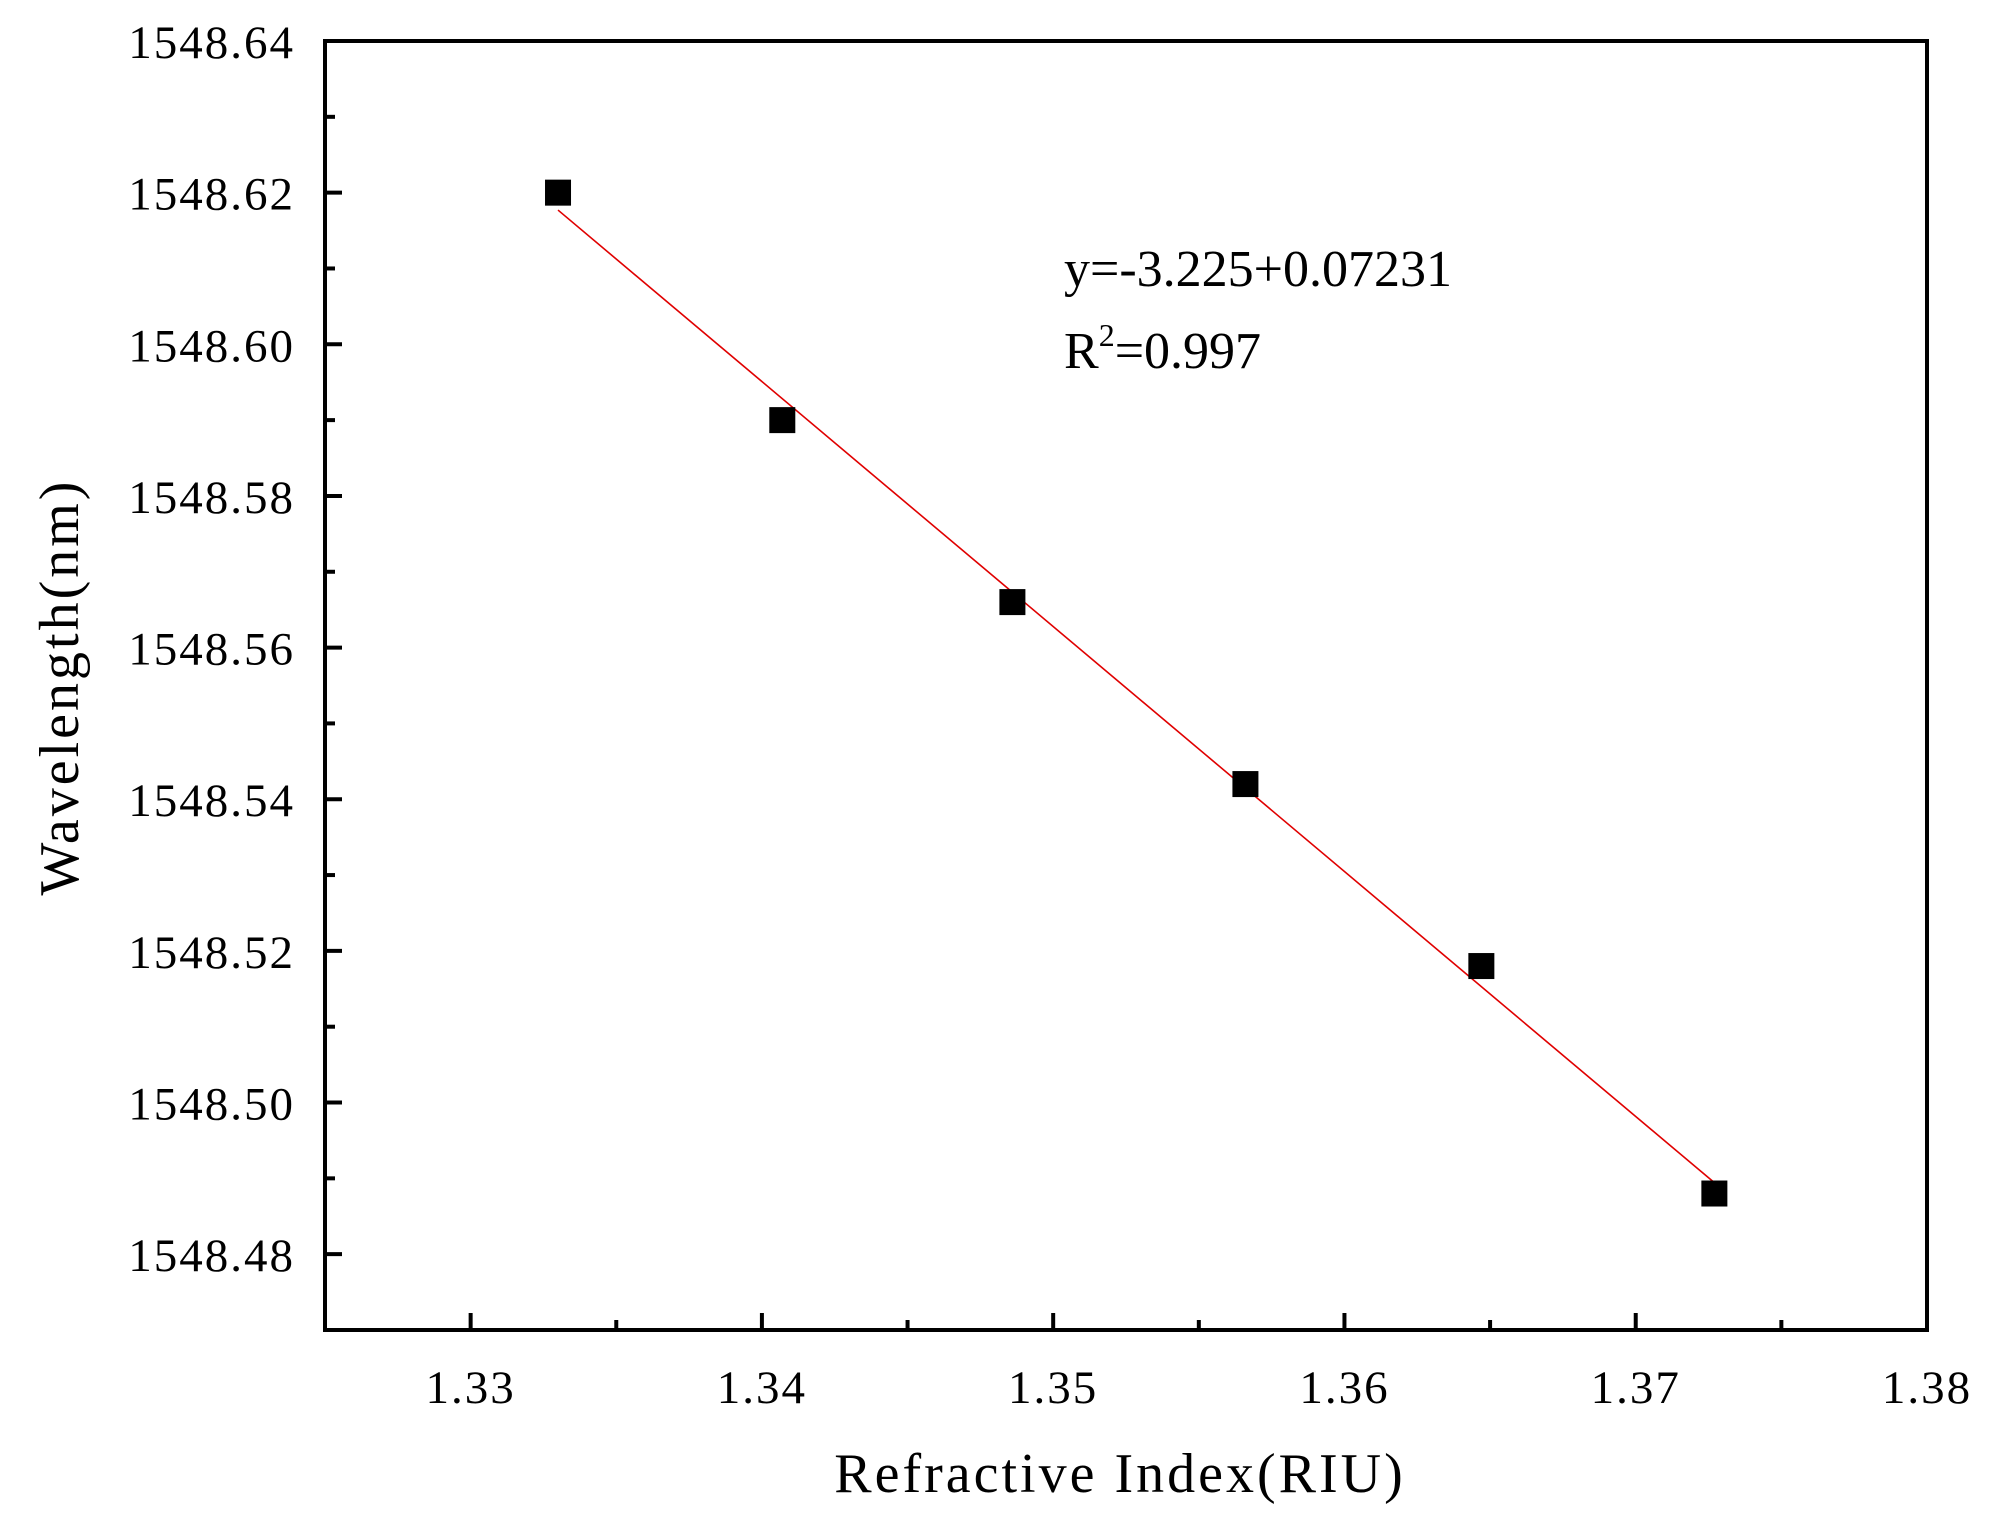 The image size is (1996, 1516). I want to click on x-tick-label: 1.35, so click(1053, 1388).